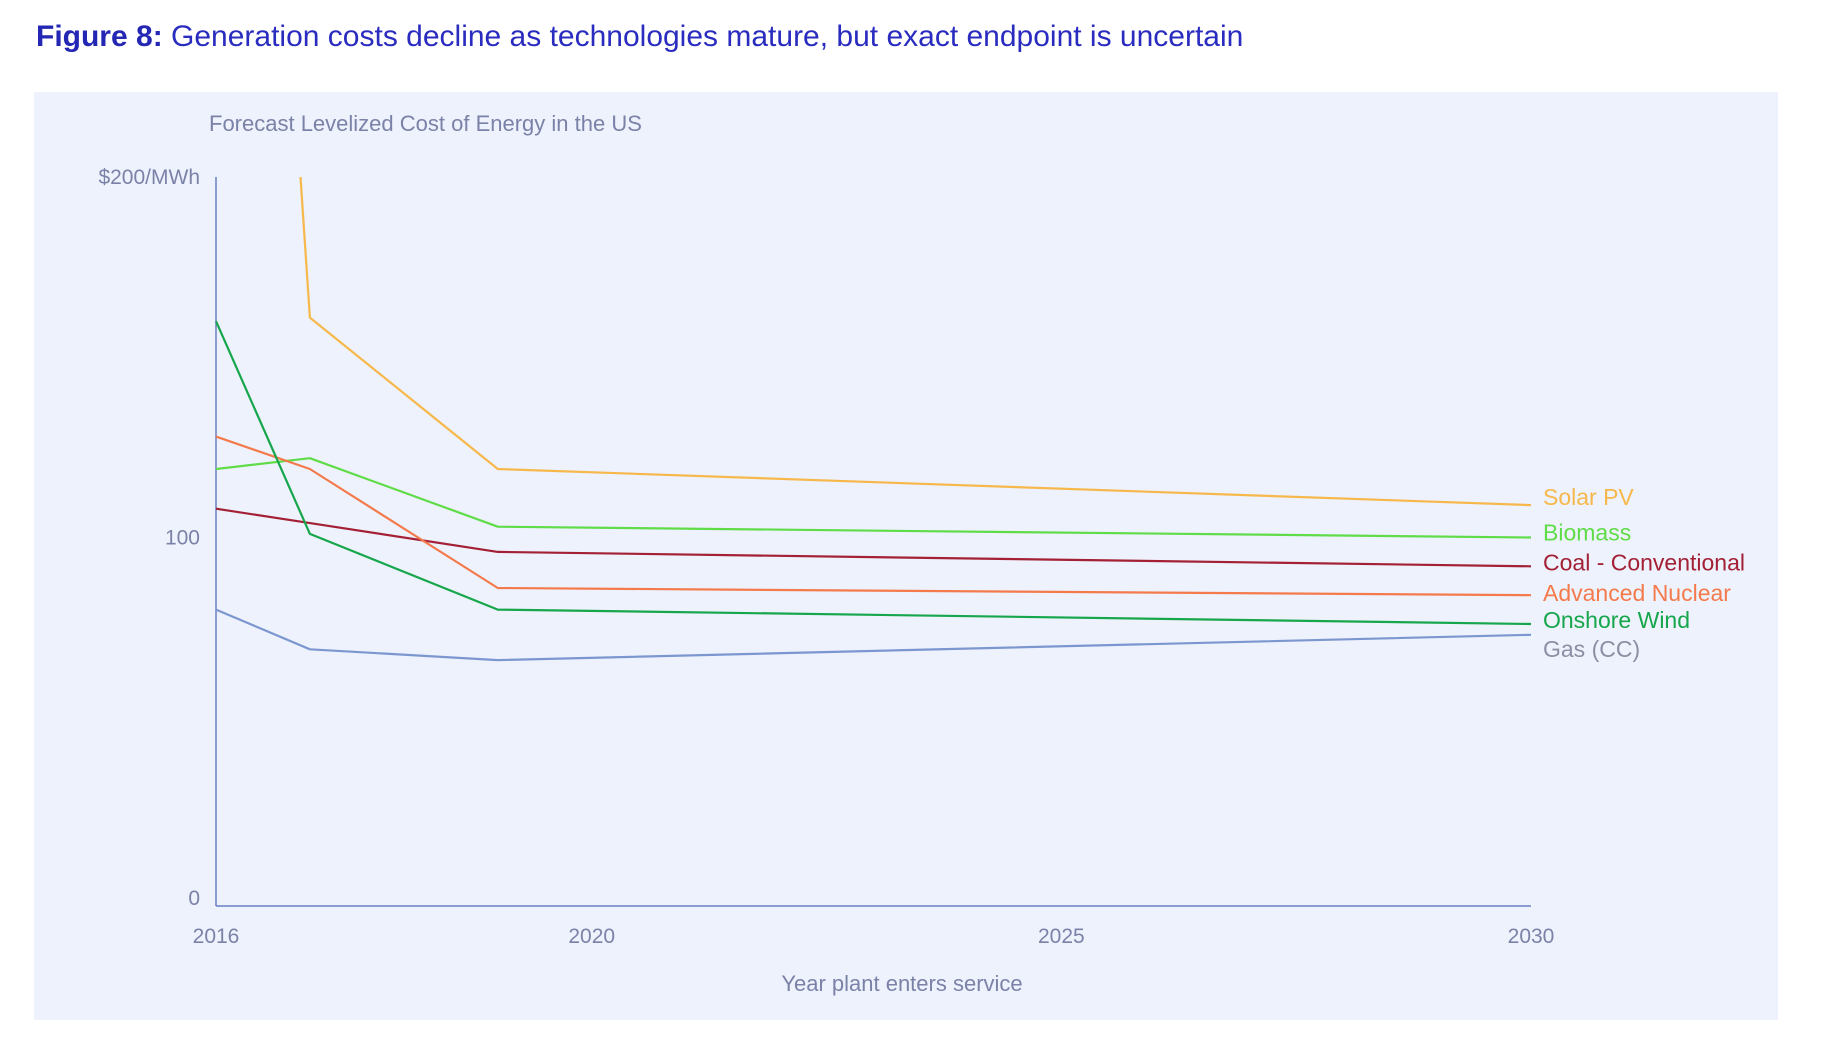 This screenshot has width=1828, height=1057. Describe the element at coordinates (99, 36) in the screenshot. I see `figure-number: Figure 8:` at that location.